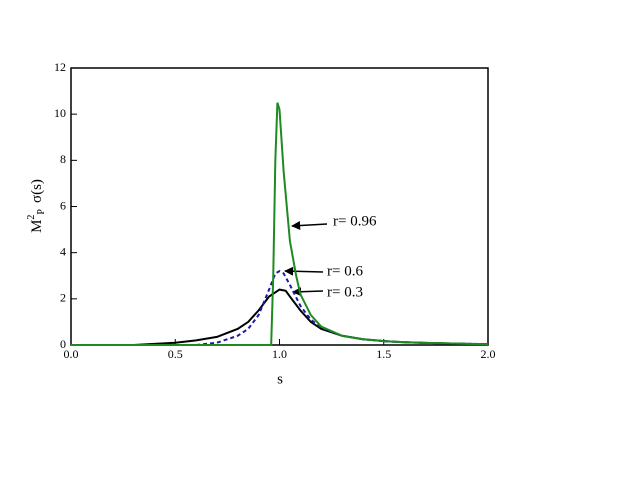  I want to click on series-annotation: r= 0.6, so click(345, 271).